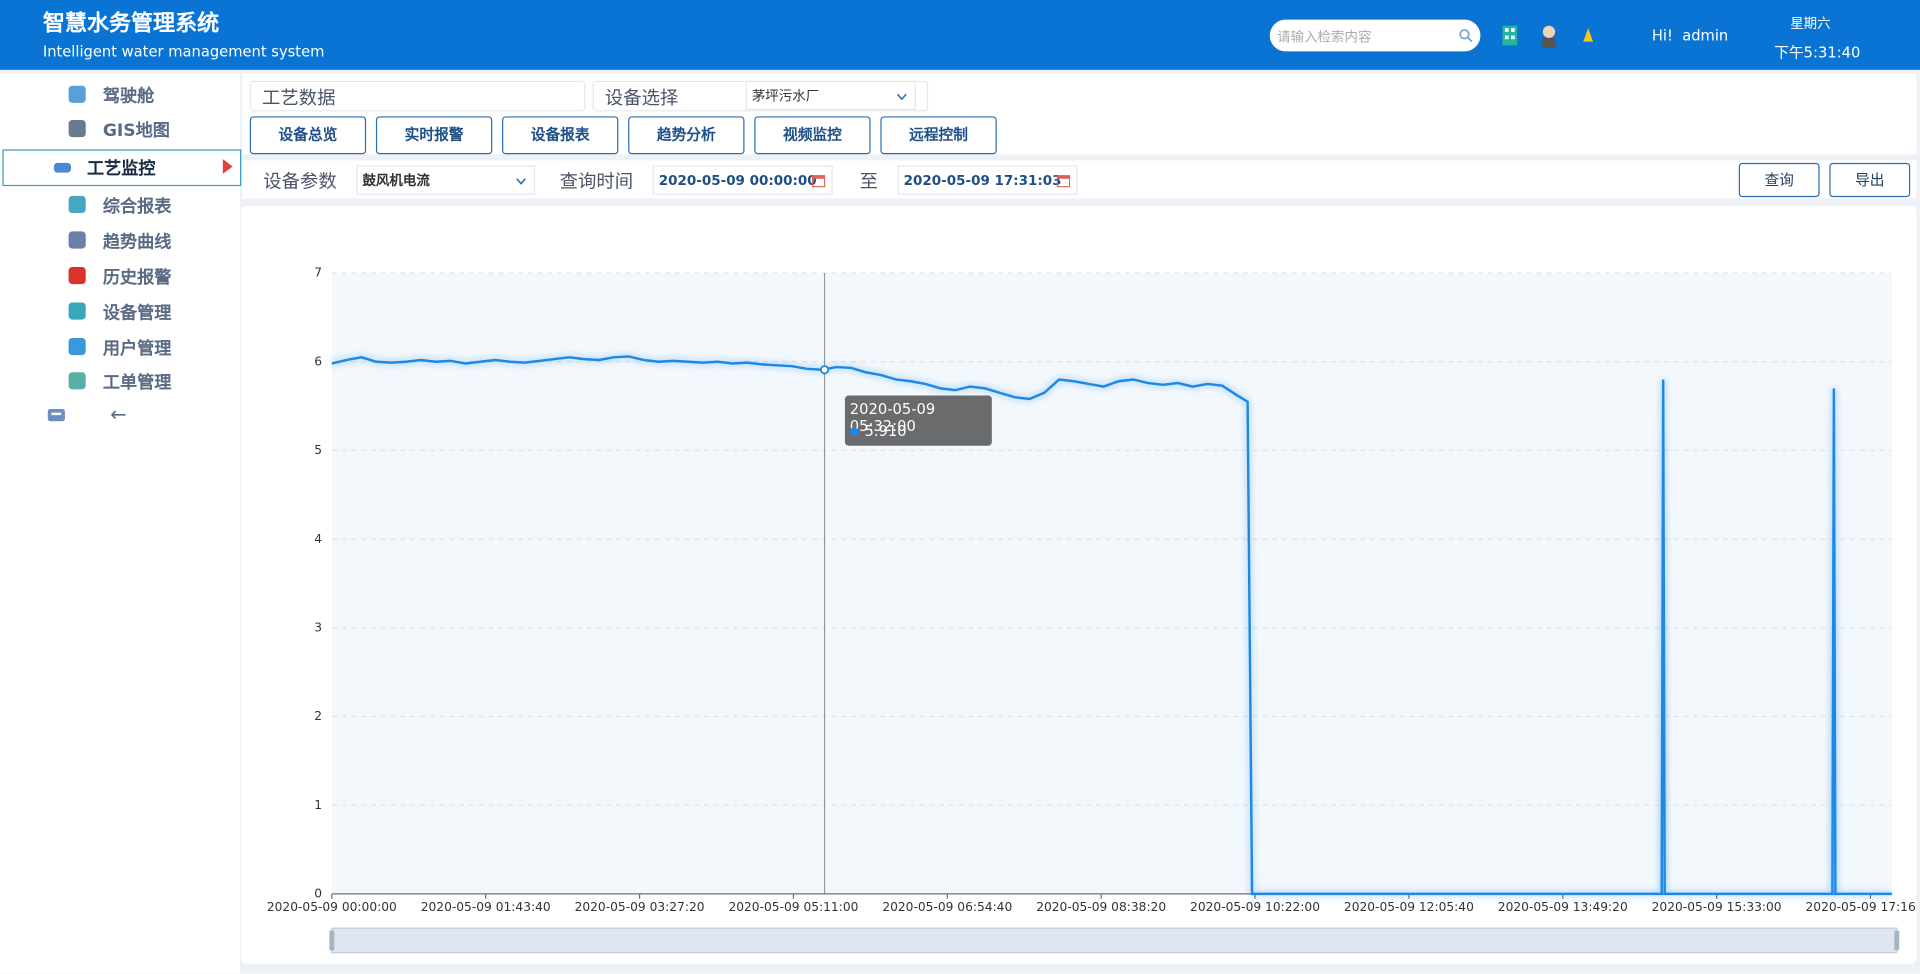 This screenshot has height=974, width=1920. What do you see at coordinates (830, 95) in the screenshot?
I see `device-select: 茅坪污水厂` at bounding box center [830, 95].